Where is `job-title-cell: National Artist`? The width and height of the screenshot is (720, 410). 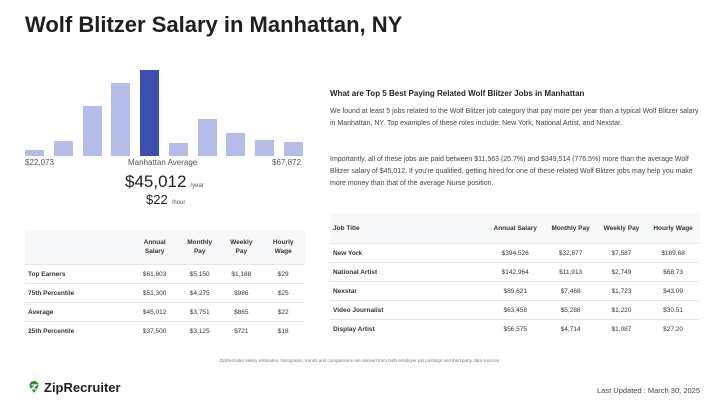
job-title-cell: National Artist is located at coordinates (408, 272).